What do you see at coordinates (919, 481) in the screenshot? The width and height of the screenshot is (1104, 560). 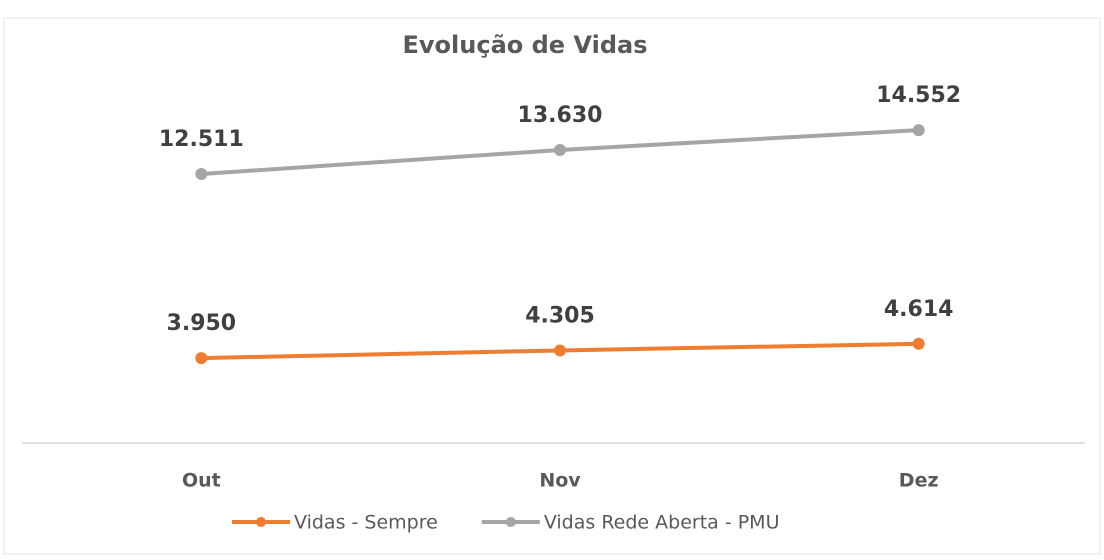 I see `x-tick-label: Dez` at bounding box center [919, 481].